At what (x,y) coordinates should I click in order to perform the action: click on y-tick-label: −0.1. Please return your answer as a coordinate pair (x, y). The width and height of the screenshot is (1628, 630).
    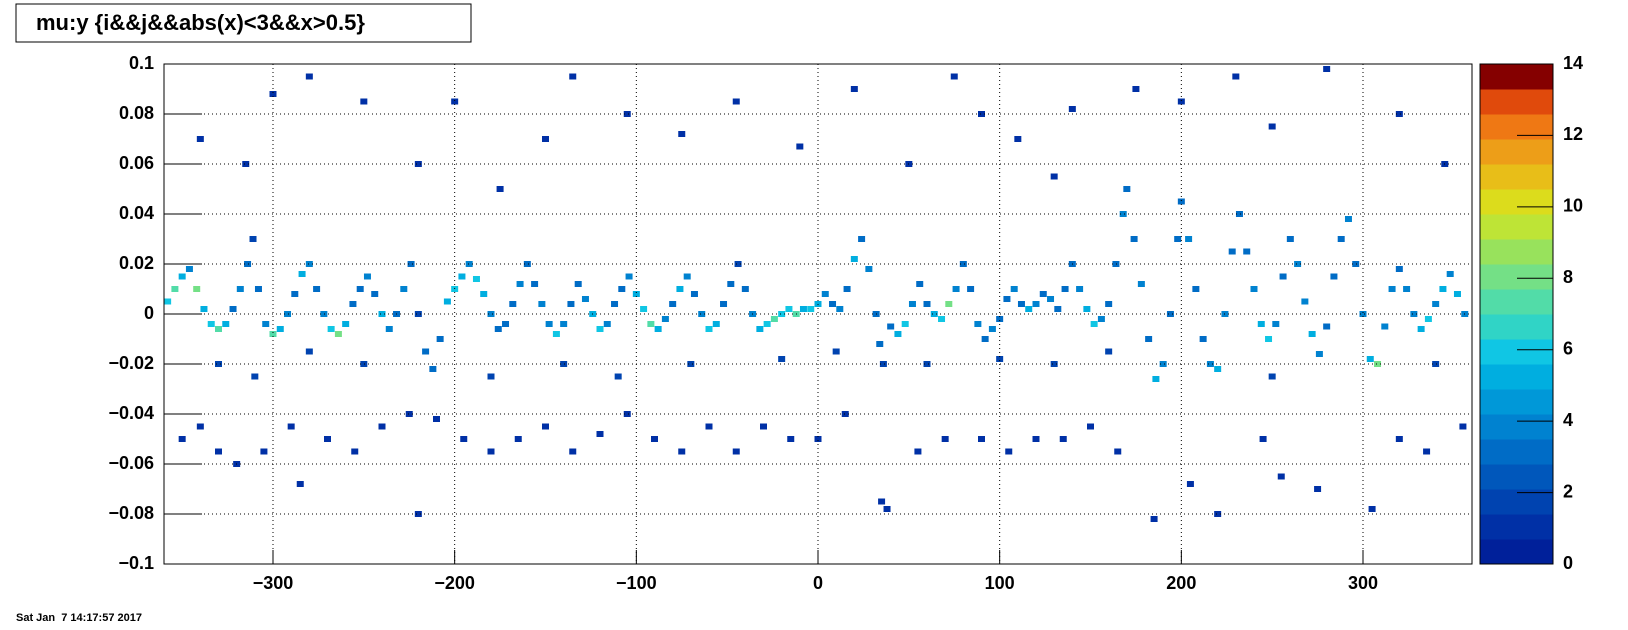
    Looking at the image, I should click on (136, 563).